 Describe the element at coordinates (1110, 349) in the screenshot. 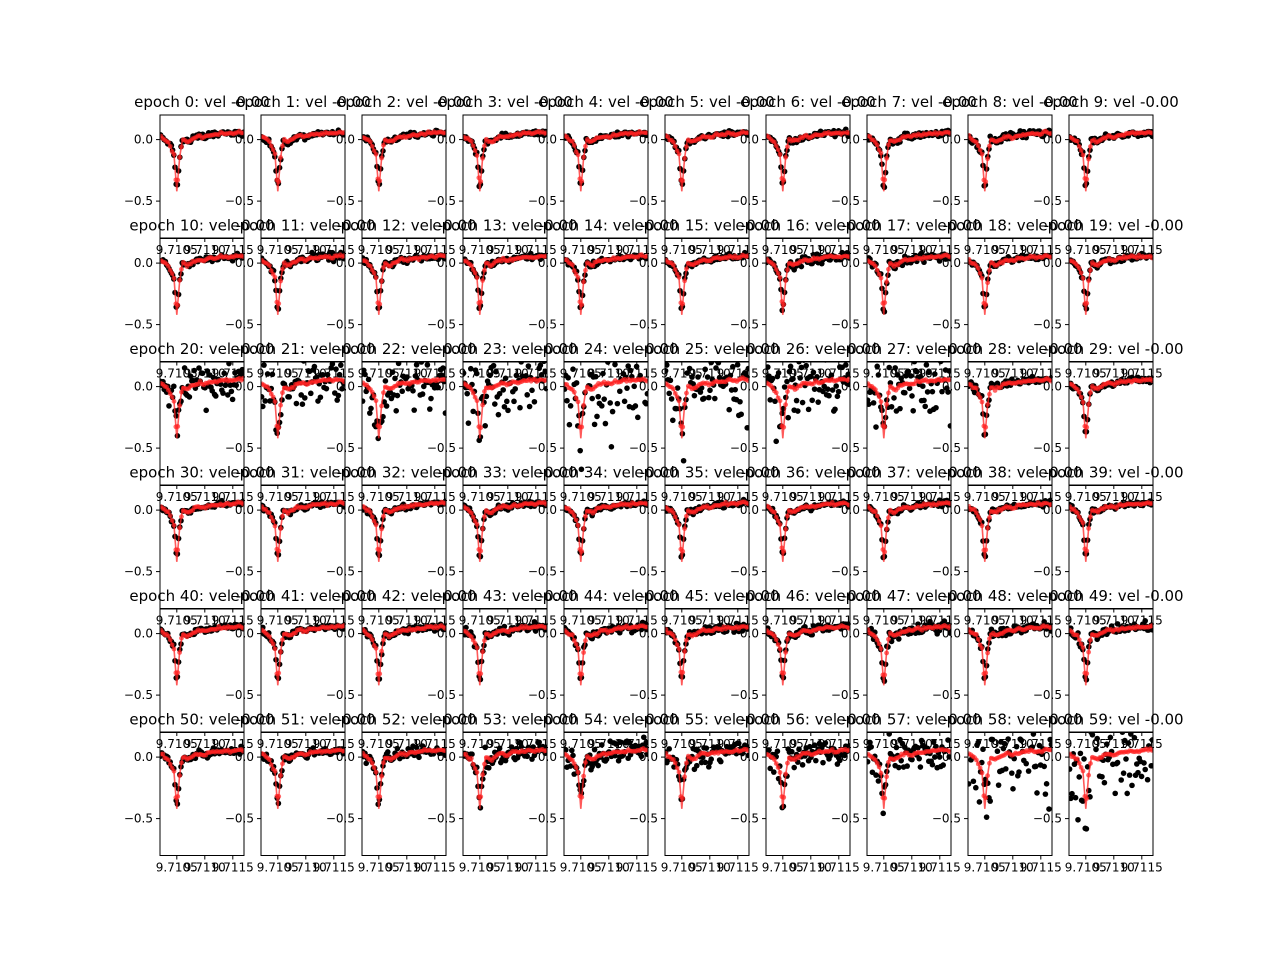

I see `subplot-title: epoch 29: vel -0.00` at that location.